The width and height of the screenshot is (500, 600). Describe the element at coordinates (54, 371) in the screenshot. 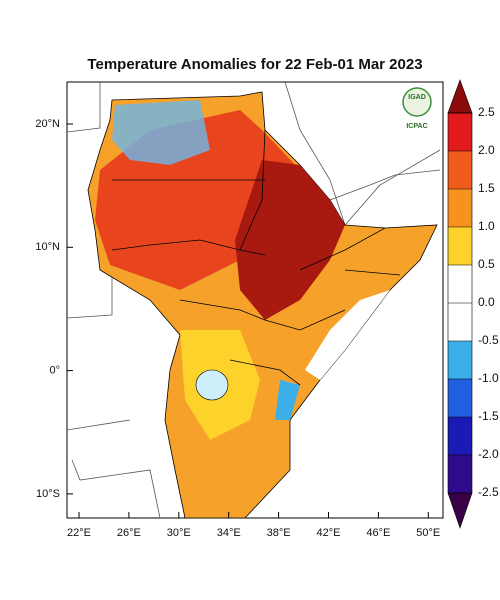

I see `lat-label: 0°` at that location.